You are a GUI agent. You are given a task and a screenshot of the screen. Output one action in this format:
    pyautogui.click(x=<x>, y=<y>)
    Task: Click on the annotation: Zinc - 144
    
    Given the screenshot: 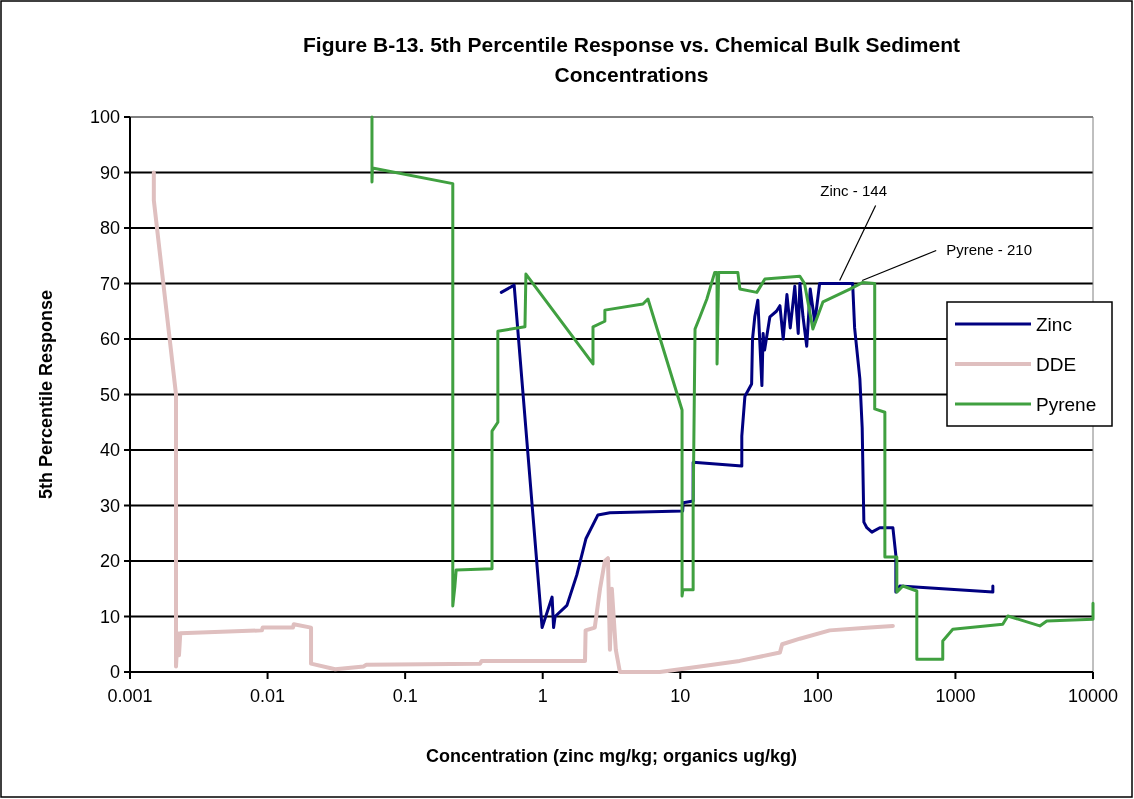 What is the action you would take?
    pyautogui.click(x=853, y=190)
    